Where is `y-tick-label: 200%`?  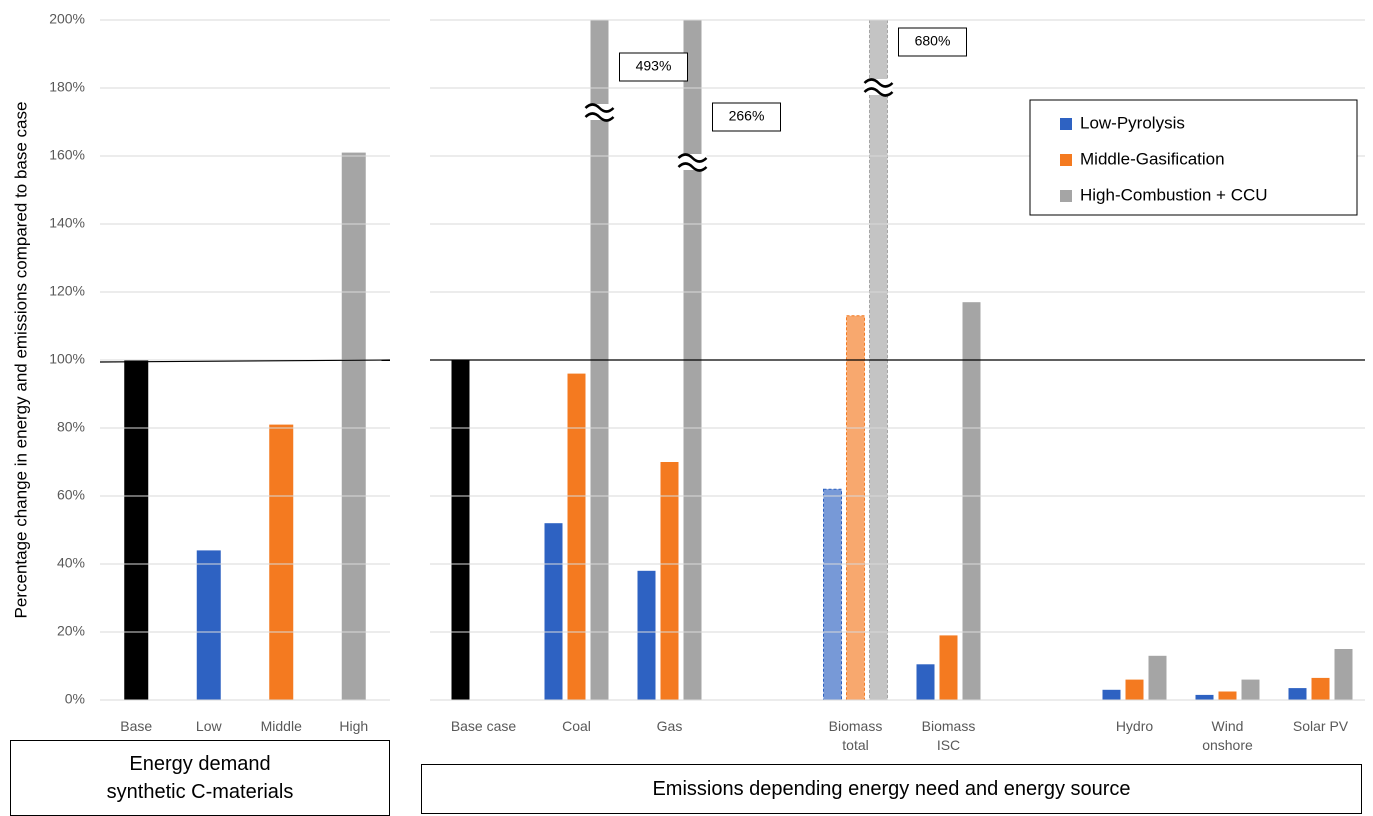 y-tick-label: 200% is located at coordinates (67, 19).